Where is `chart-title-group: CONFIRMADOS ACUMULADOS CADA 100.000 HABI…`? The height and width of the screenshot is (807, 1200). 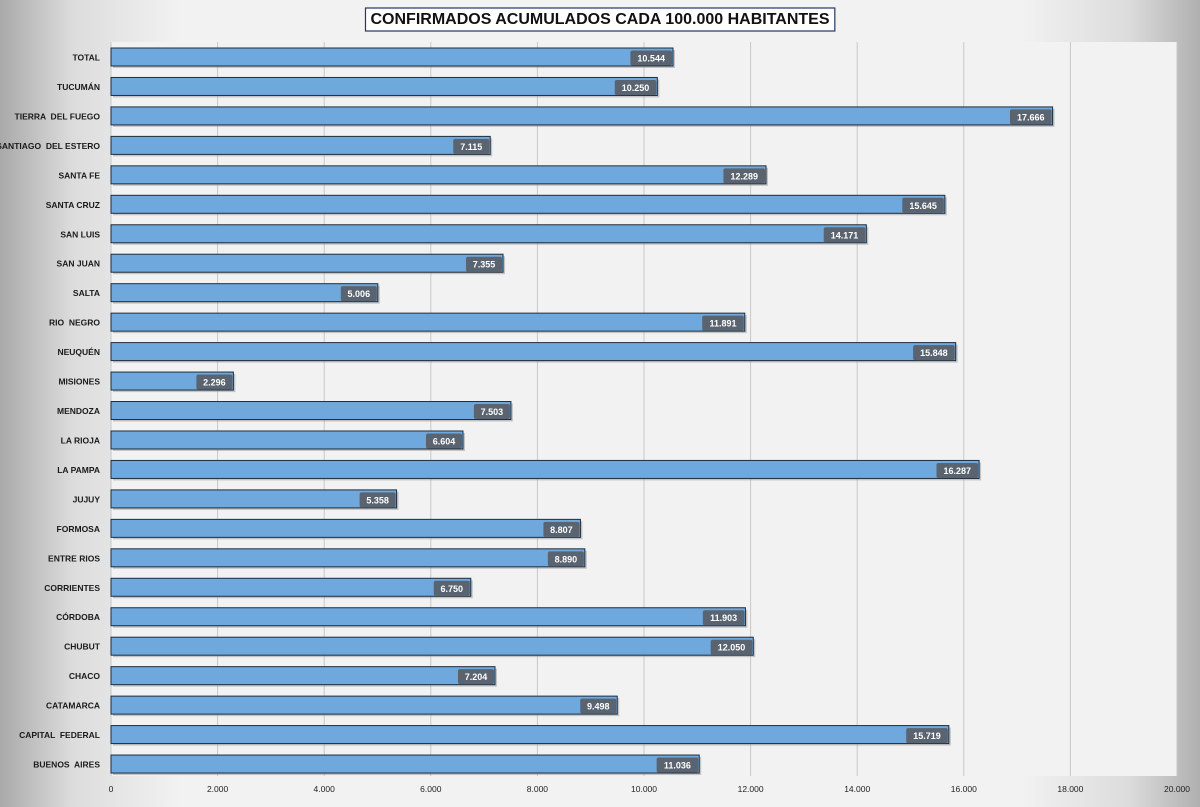
chart-title-group: CONFIRMADOS ACUMULADOS CADA 100.000 HABI… is located at coordinates (600, 19).